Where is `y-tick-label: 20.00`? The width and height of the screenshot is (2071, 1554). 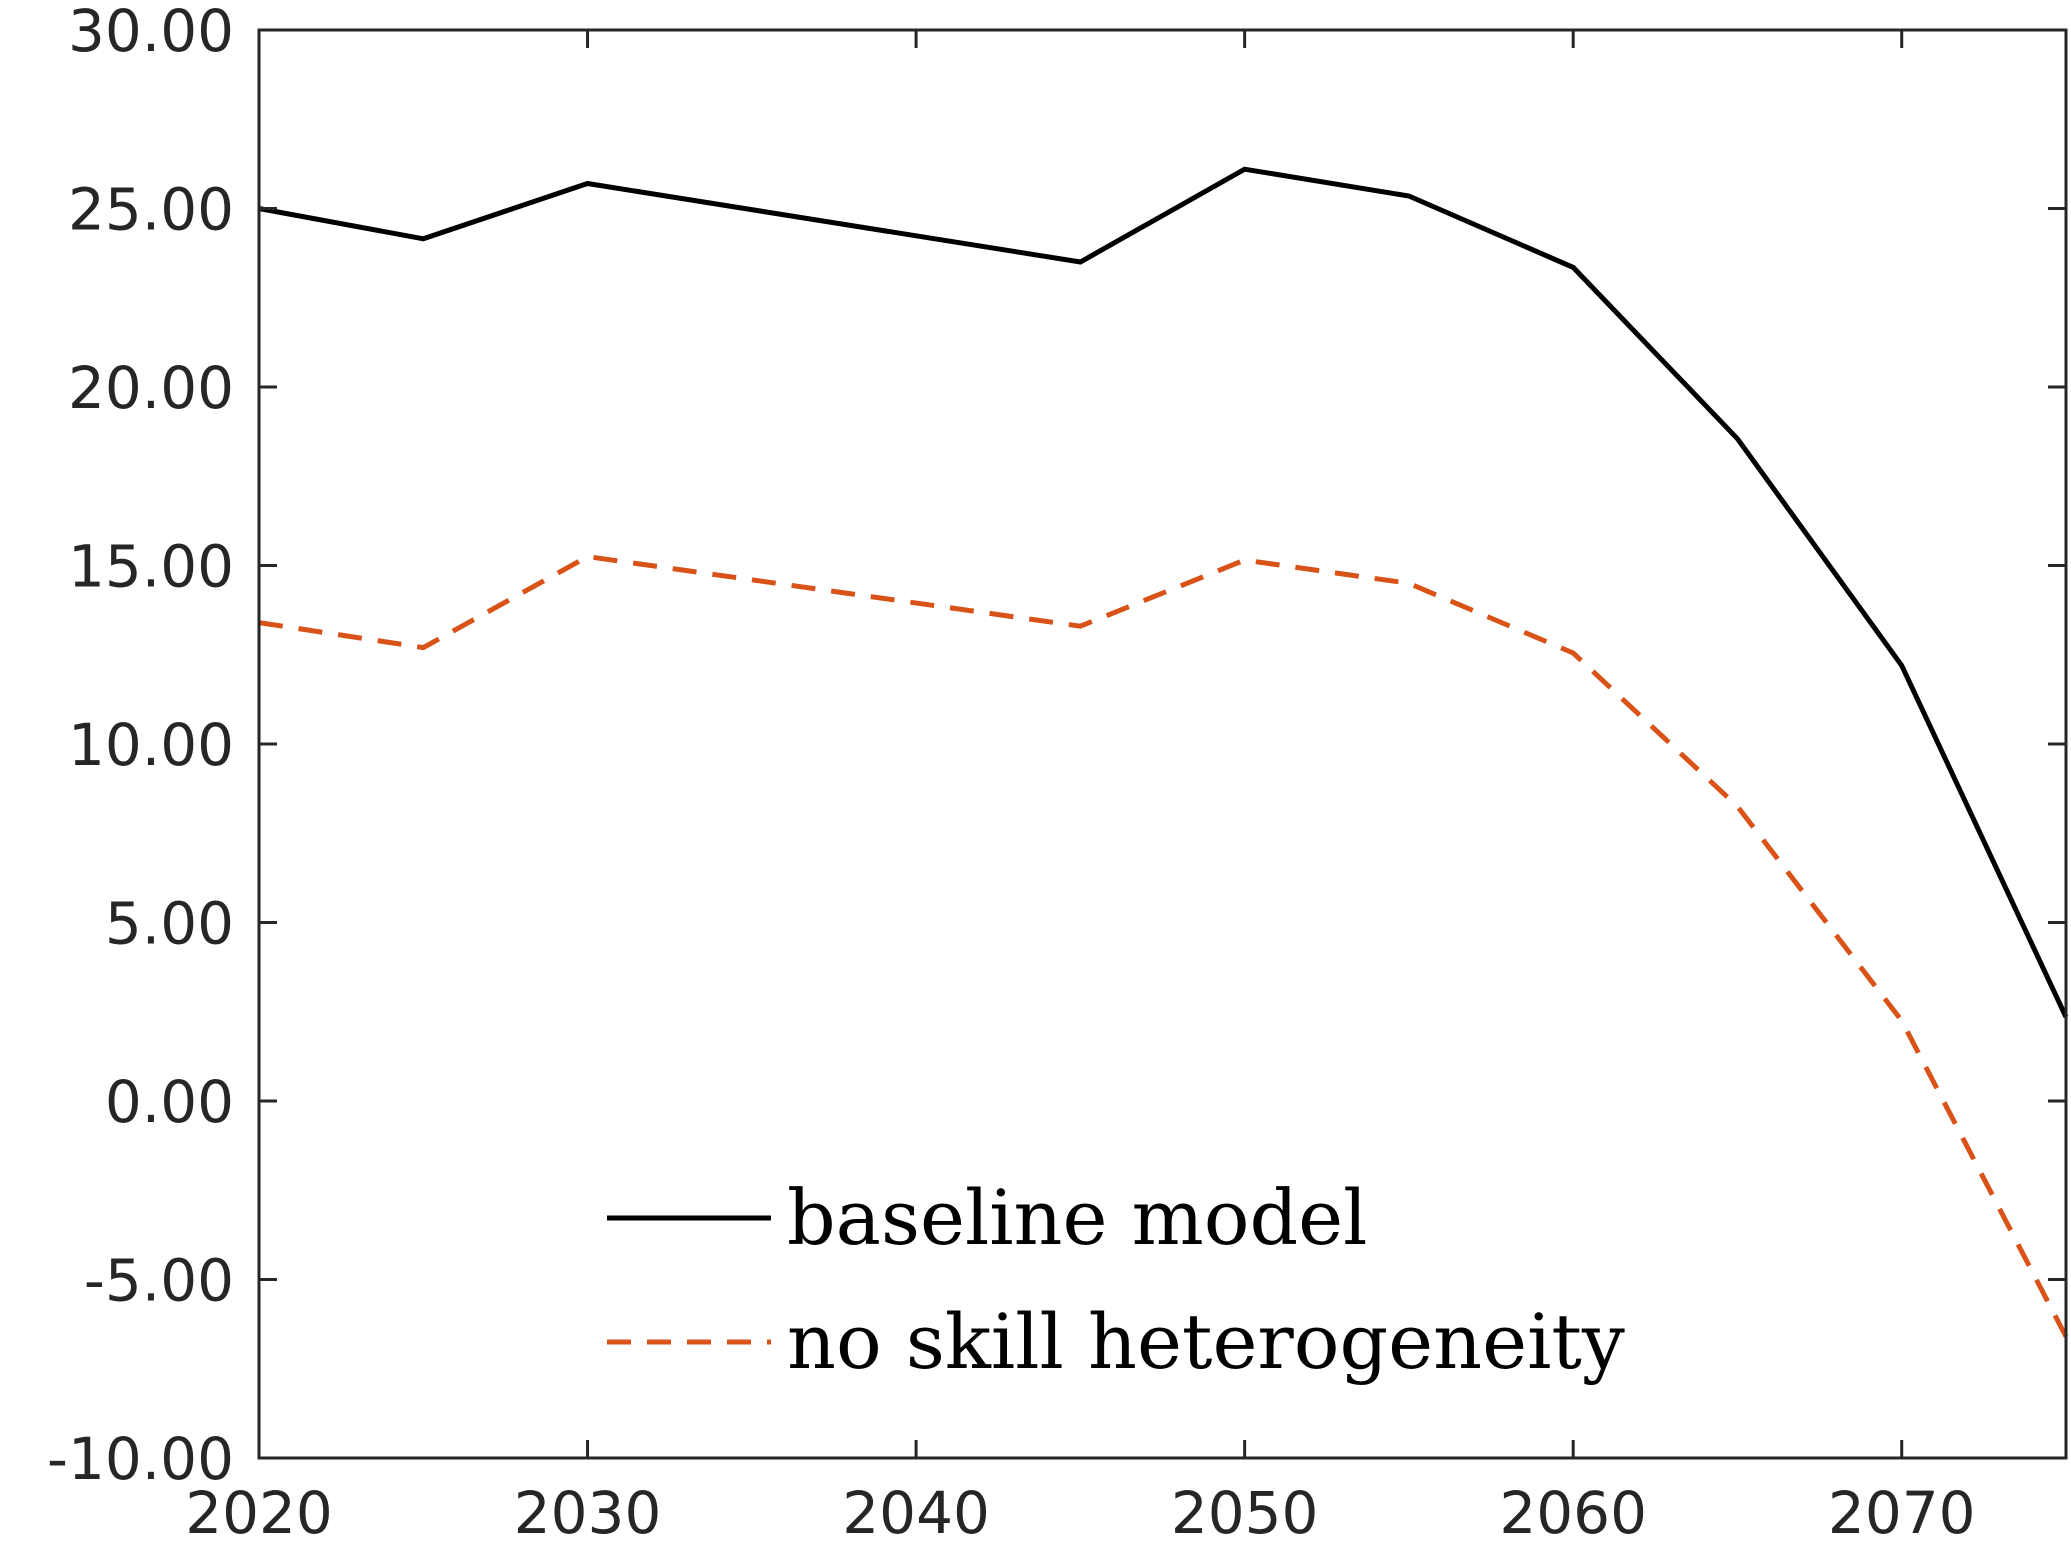 y-tick-label: 20.00 is located at coordinates (151, 388).